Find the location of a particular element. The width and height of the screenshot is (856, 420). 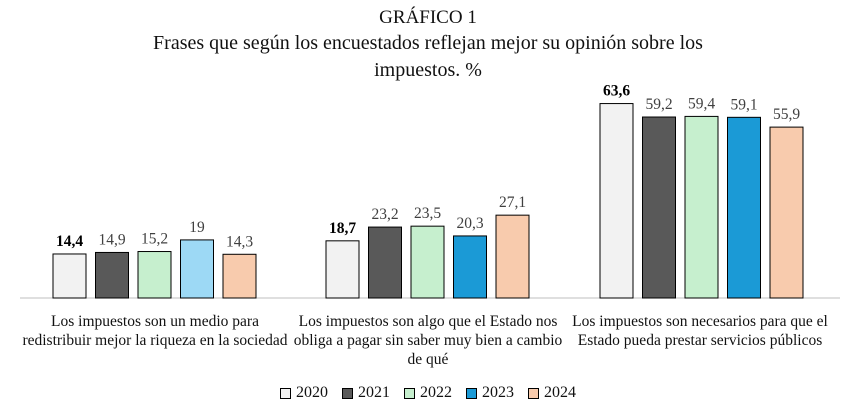

legend-label-2024: 2024 is located at coordinates (560, 392).